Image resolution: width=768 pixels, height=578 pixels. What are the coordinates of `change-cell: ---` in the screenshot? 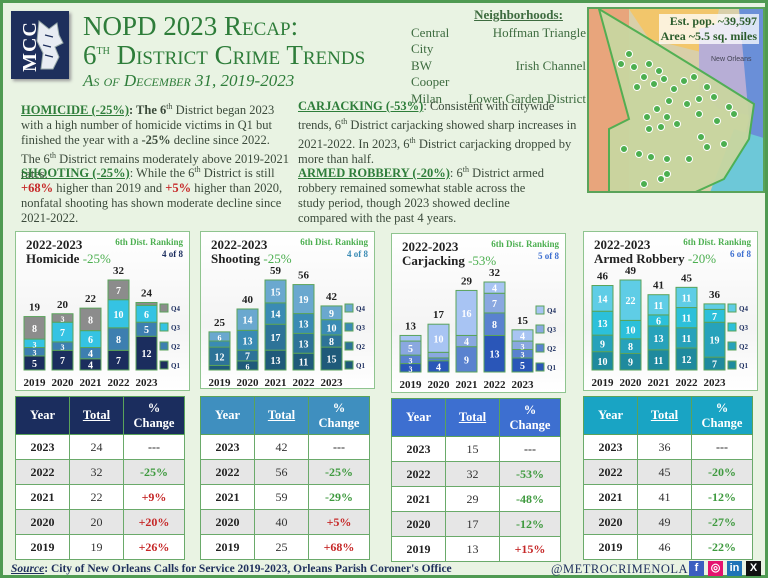 It's located at (154, 447).